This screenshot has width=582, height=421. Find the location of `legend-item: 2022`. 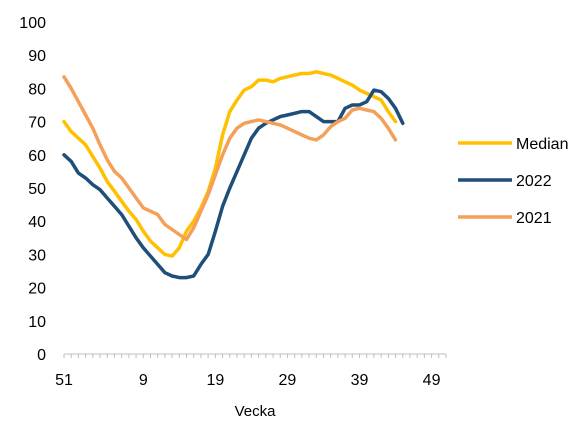

legend-item: 2022 is located at coordinates (505, 181).